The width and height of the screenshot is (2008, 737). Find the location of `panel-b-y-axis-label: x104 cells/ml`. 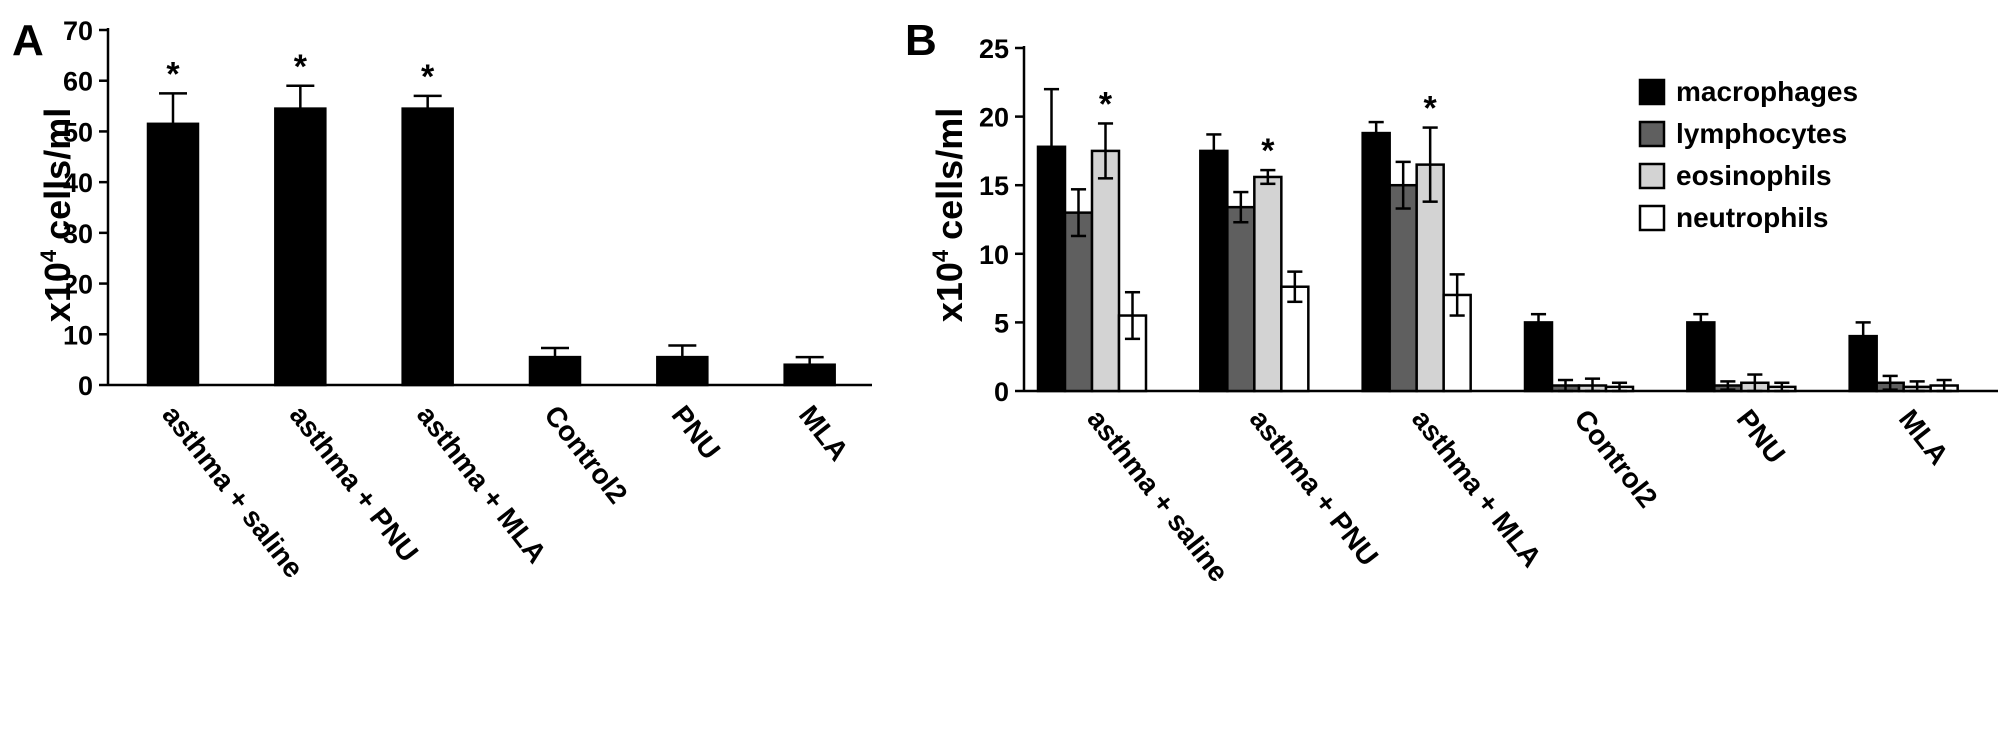

panel-b-y-axis-label: x104 cells/ml is located at coordinates (949, 215).